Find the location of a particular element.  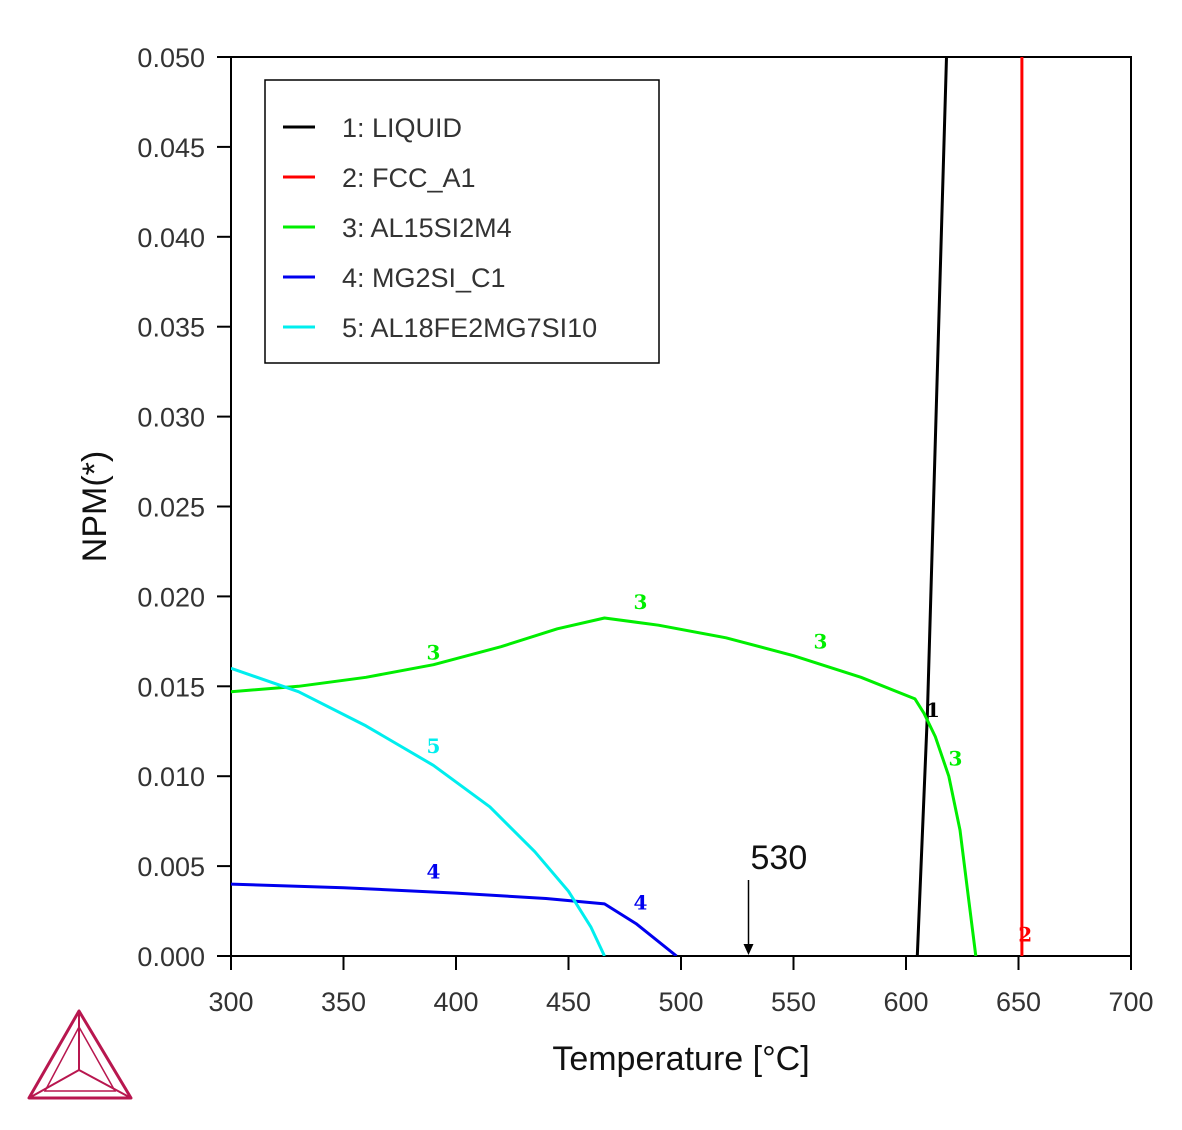

y-tick-label: 0.050 is located at coordinates (171, 58).